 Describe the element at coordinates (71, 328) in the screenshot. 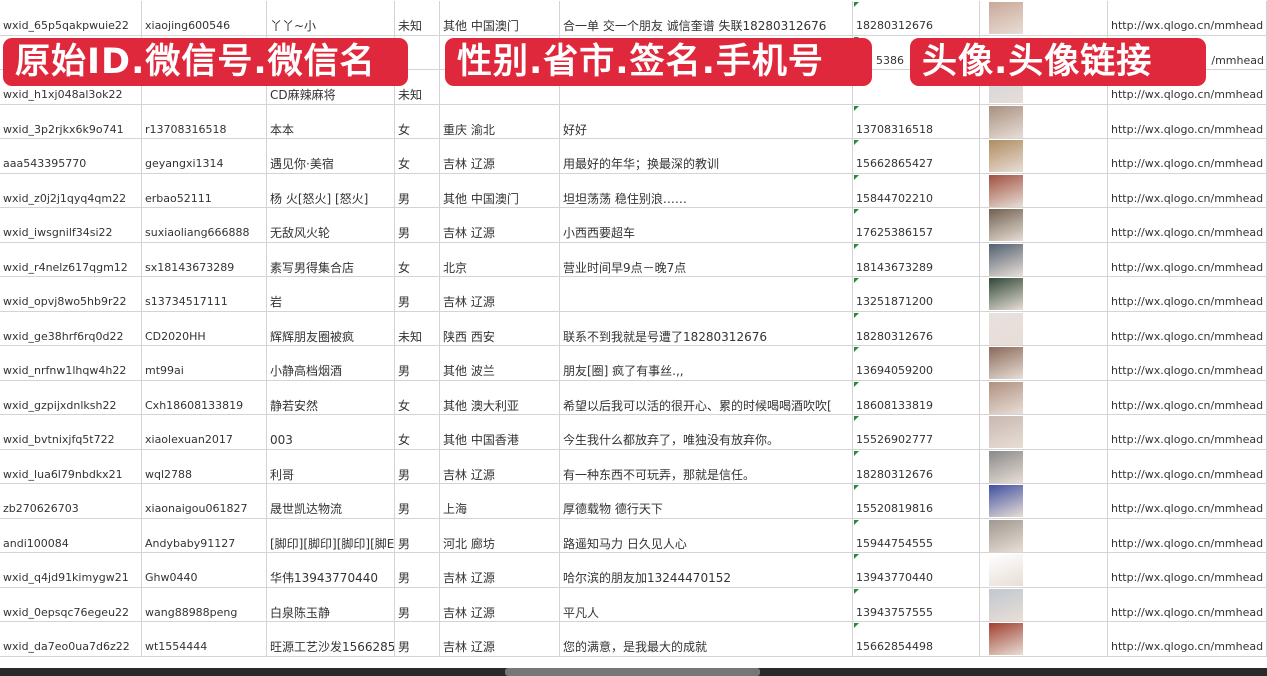

I see `cell-original-id: wxid_ge38hrf6rq0d22` at that location.